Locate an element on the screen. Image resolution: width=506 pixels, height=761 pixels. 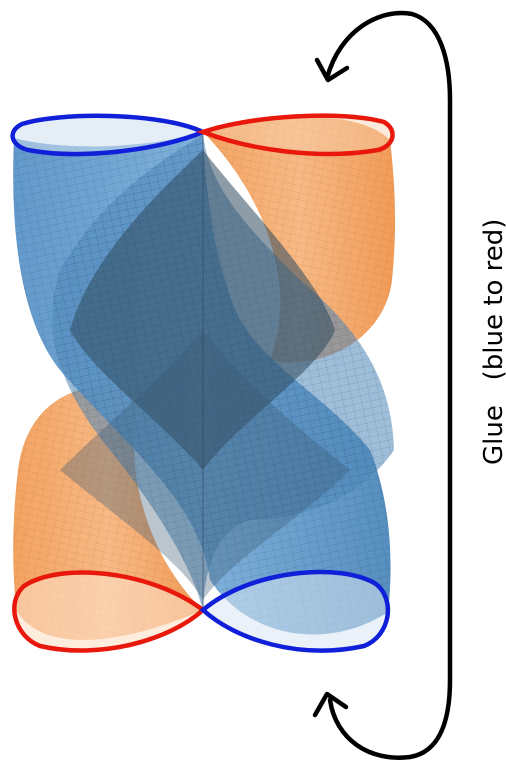
top-boundary is located at coordinates (202, 135).